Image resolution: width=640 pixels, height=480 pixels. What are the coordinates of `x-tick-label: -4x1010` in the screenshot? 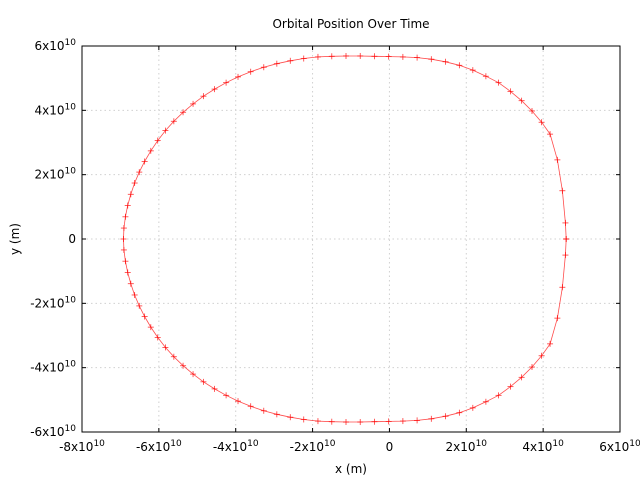 It's located at (236, 446).